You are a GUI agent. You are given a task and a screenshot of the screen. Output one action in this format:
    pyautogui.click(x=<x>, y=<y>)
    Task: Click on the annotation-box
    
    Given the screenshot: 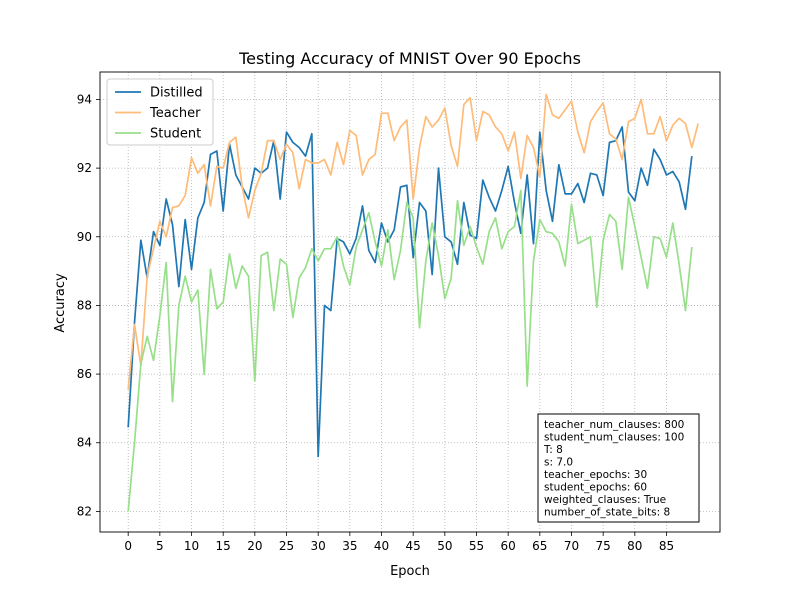 What is the action you would take?
    pyautogui.click(x=618, y=468)
    